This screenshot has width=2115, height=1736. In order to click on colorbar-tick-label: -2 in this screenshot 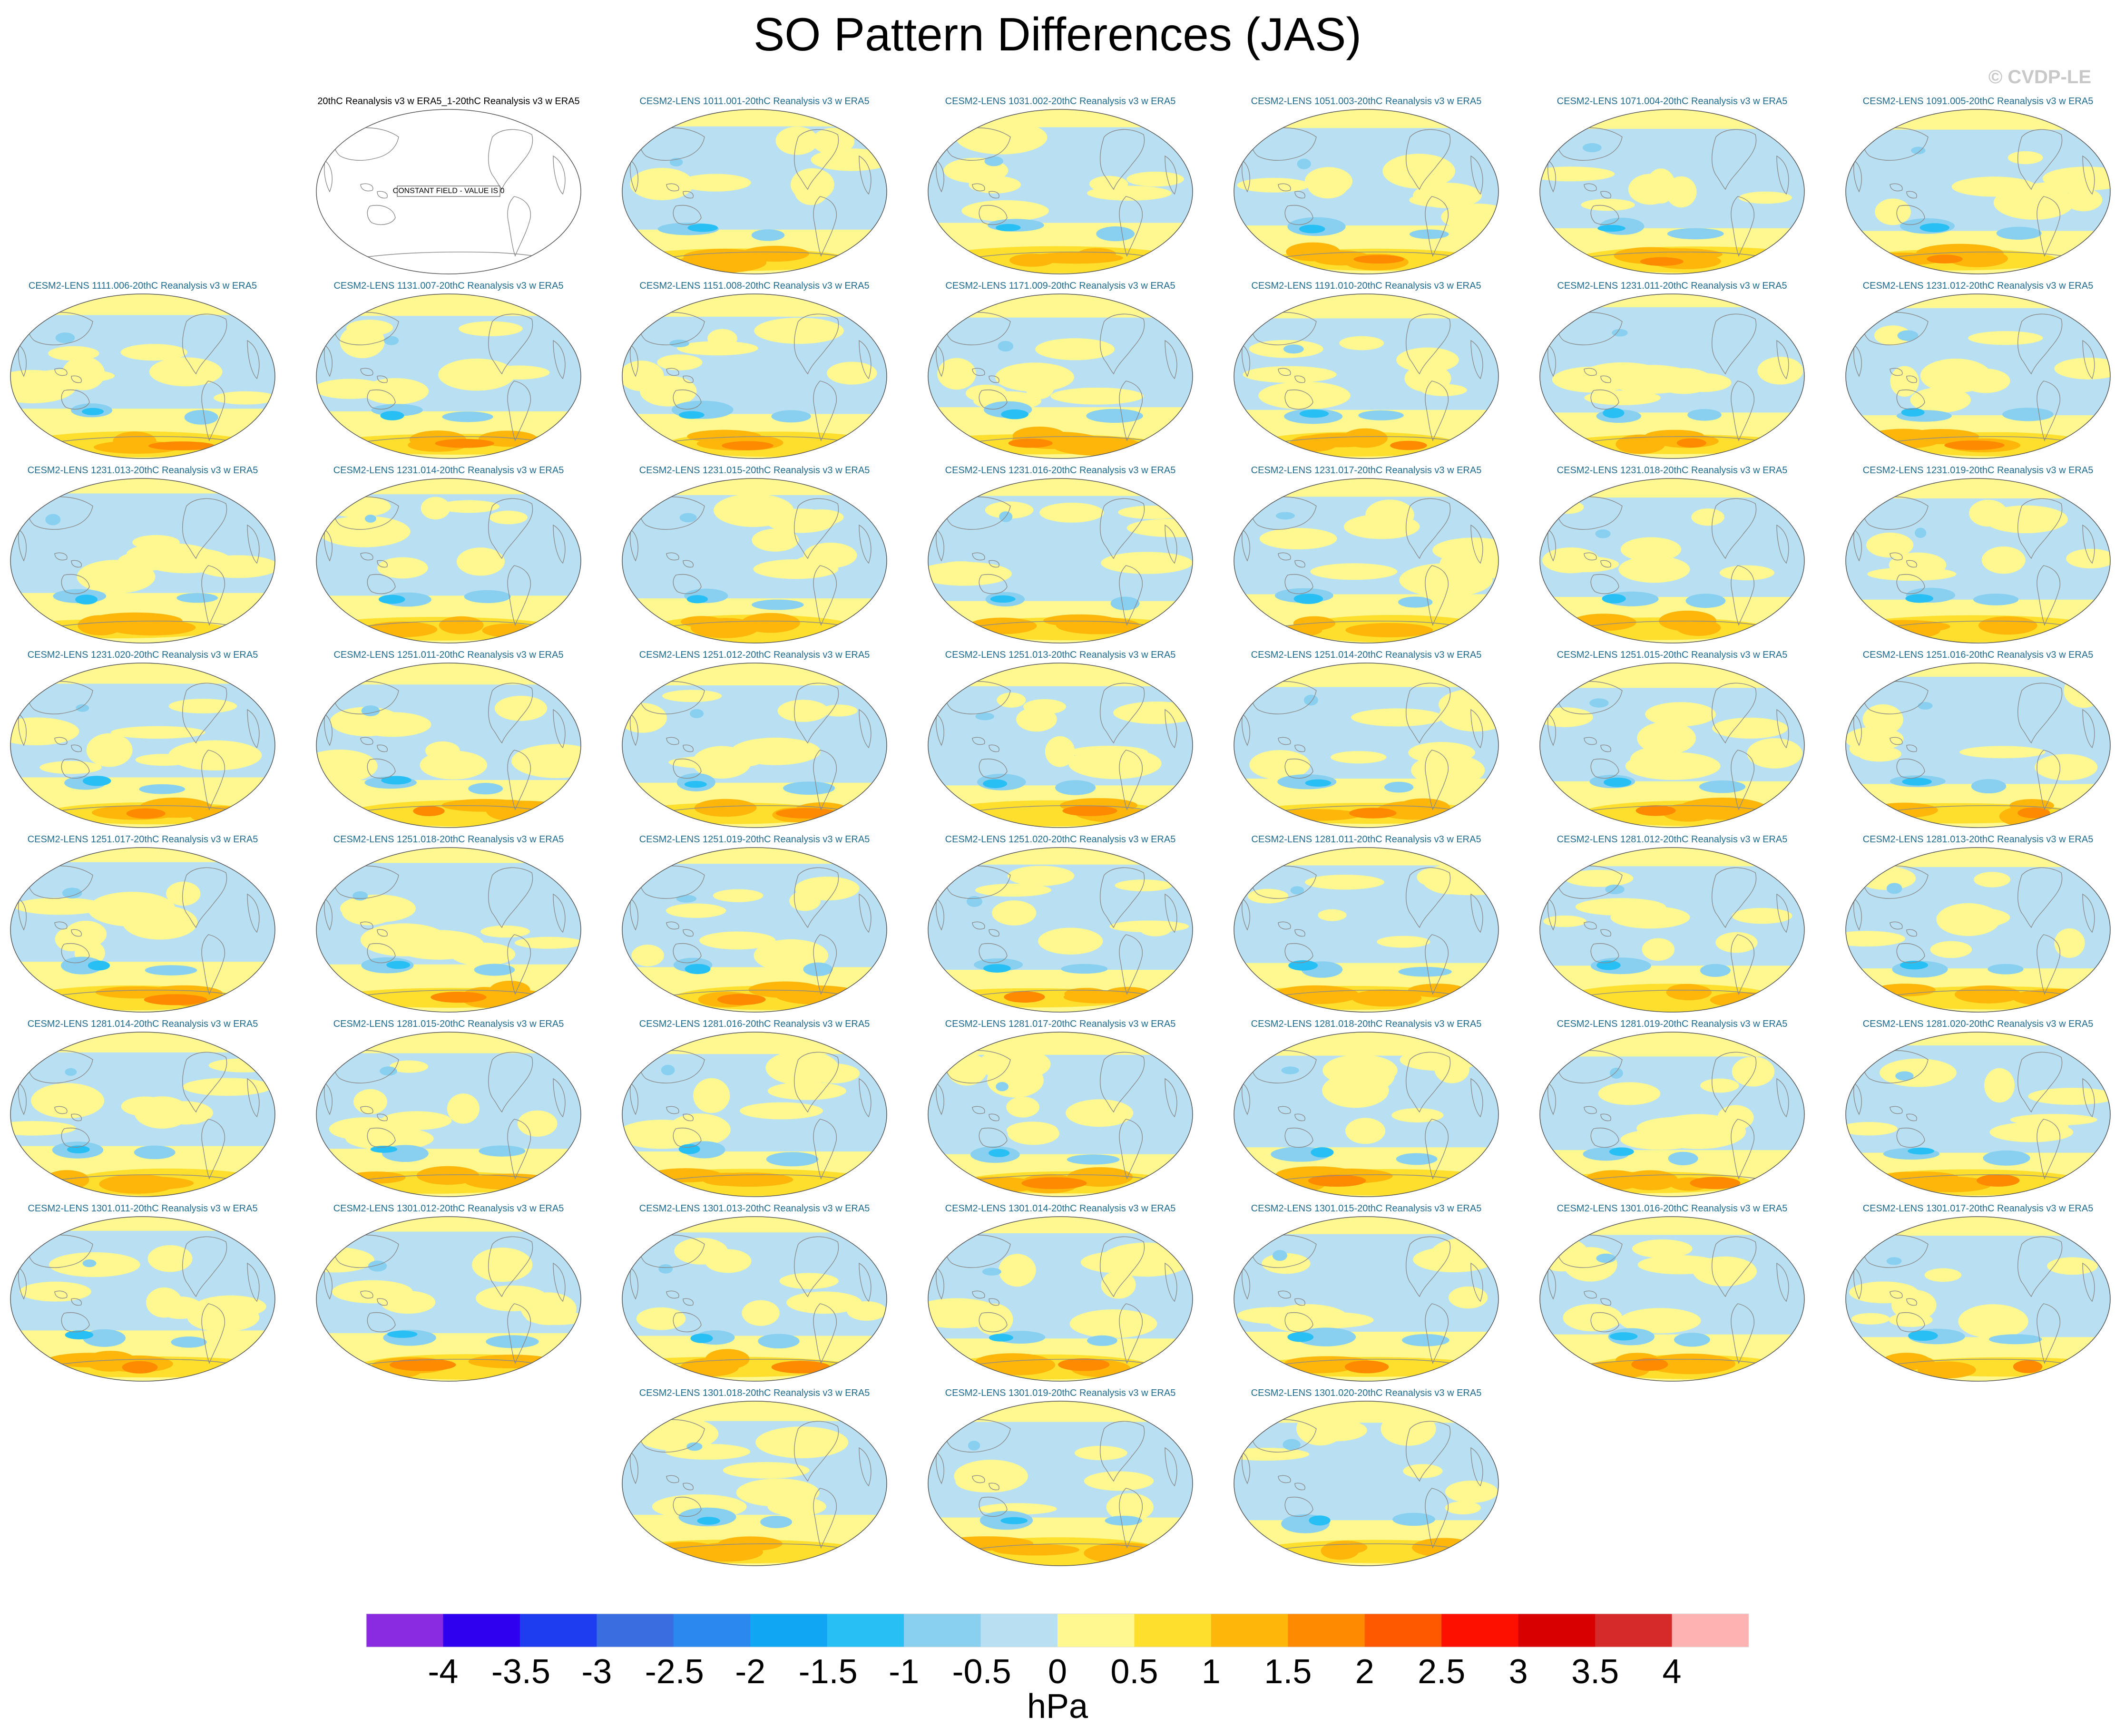, I will do `click(751, 1672)`.